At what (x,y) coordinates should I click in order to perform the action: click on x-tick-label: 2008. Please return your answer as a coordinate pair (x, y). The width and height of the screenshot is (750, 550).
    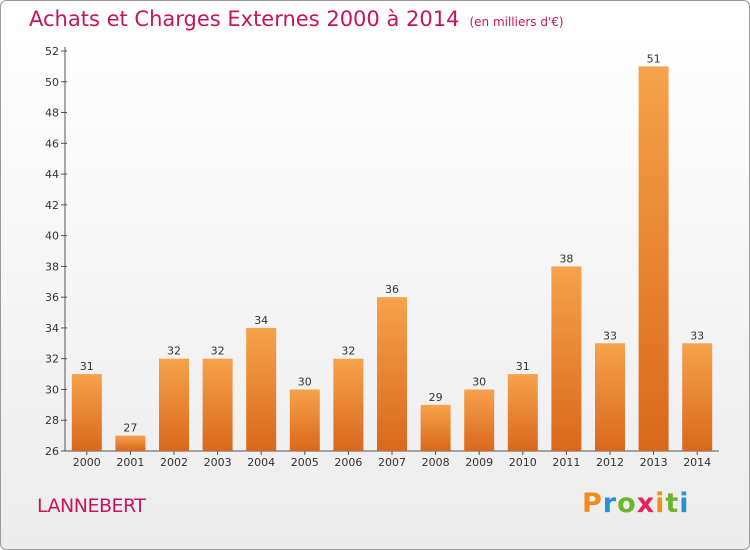
    Looking at the image, I should click on (436, 462).